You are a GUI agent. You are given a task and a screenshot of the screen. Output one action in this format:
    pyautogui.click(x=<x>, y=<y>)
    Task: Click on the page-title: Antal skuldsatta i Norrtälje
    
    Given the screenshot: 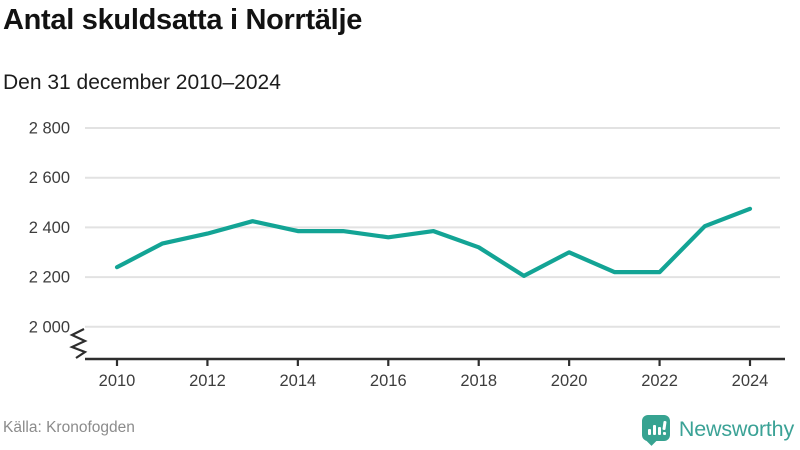 What is the action you would take?
    pyautogui.click(x=183, y=20)
    